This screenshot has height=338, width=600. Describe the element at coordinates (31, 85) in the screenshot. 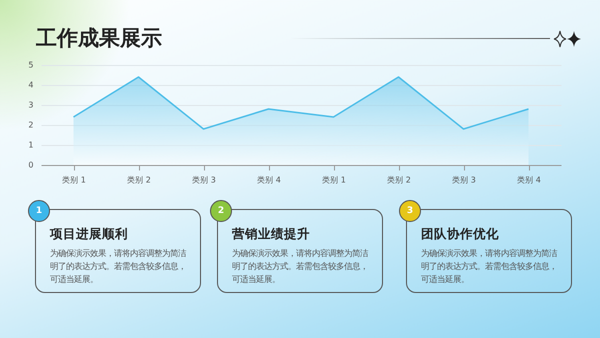

I see `y-tick-label: 4` at that location.